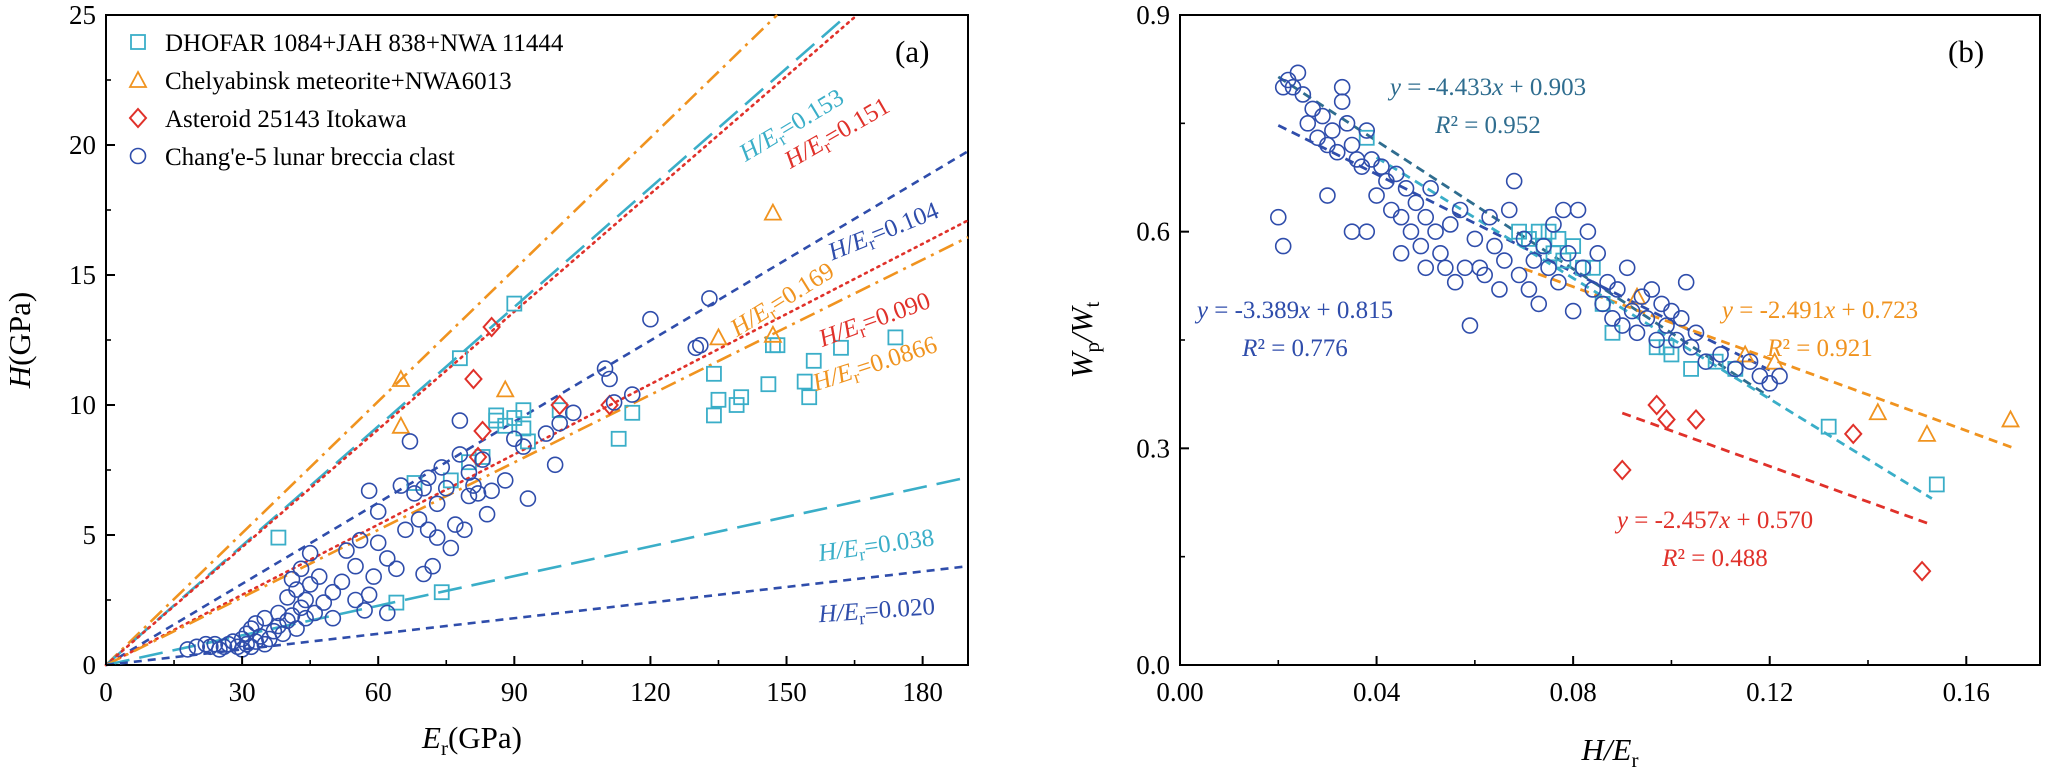 This screenshot has height=770, width=2056. I want to click on fit-line, so click(1769, 358).